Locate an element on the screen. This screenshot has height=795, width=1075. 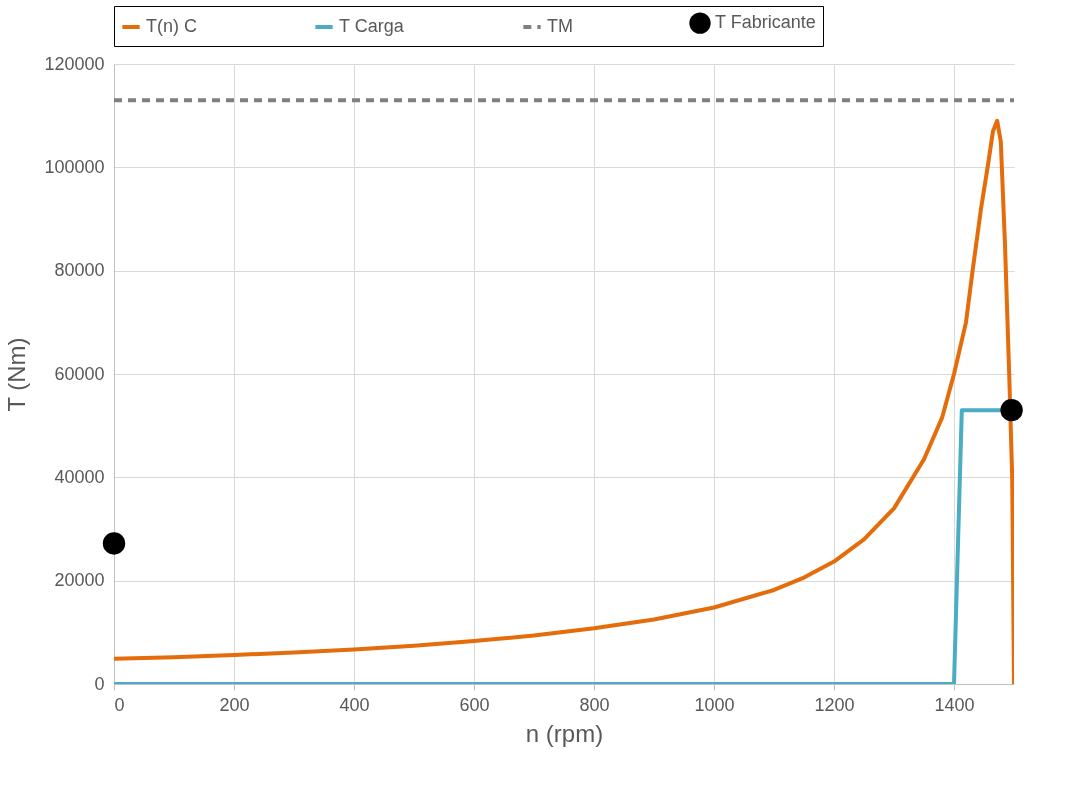
x-tick-label: 800 is located at coordinates (594, 704).